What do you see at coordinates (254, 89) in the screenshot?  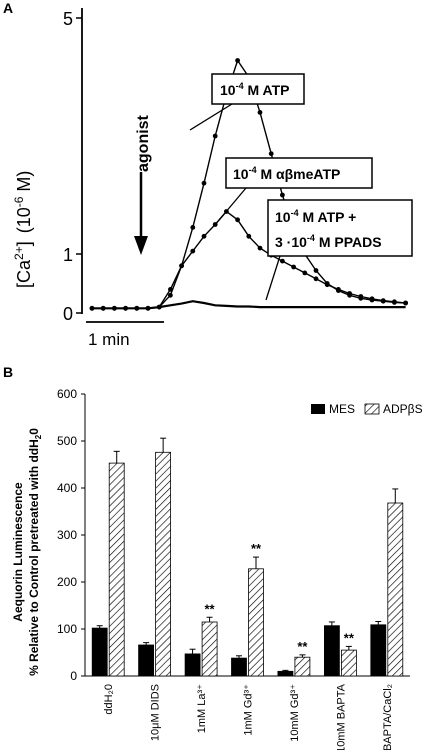 I see `svg-text: 10-4 M ATP` at bounding box center [254, 89].